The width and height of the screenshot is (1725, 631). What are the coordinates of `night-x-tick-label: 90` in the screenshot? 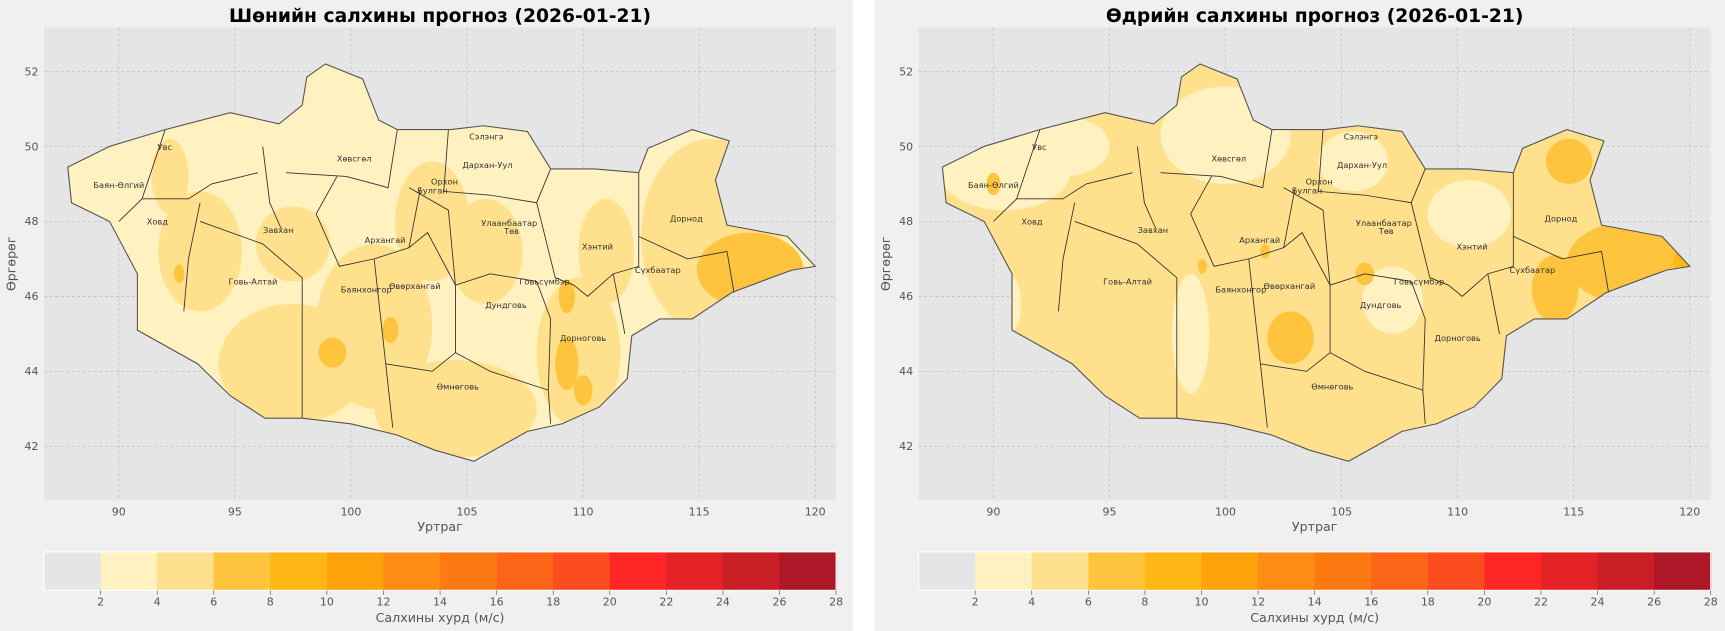 It's located at (119, 512).